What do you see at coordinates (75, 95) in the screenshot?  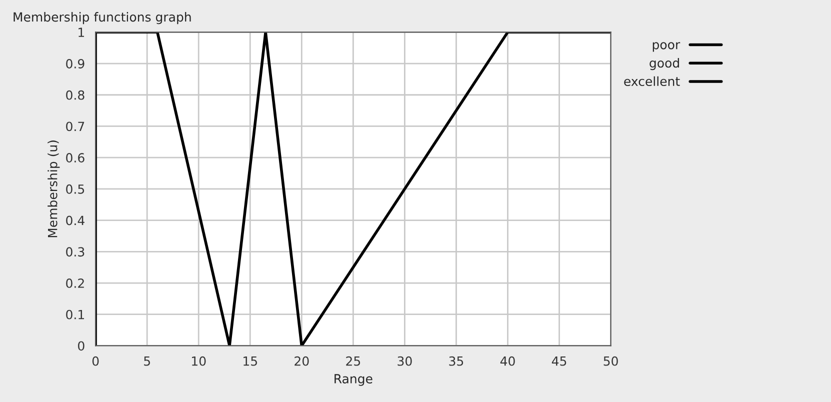 I see `y-tick-label: 0.8` at bounding box center [75, 95].